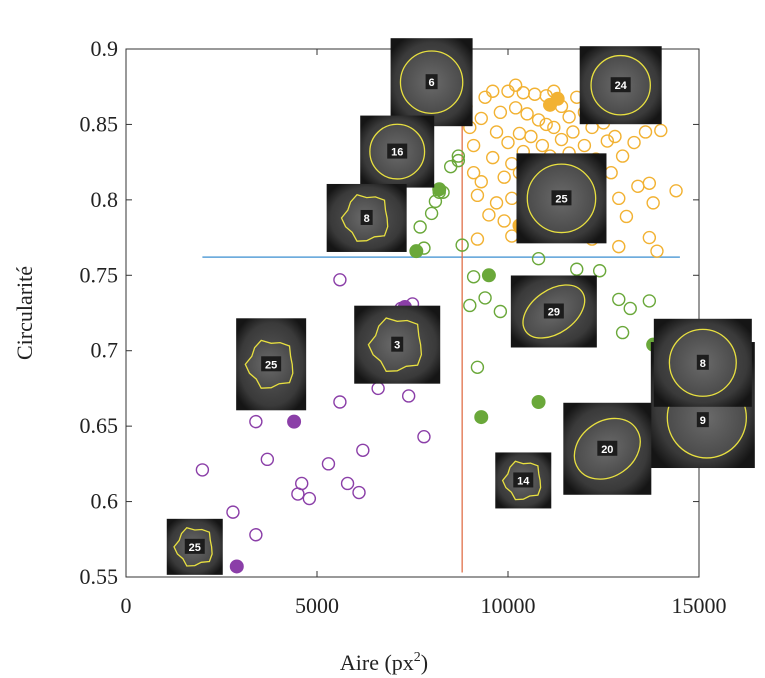  Describe the element at coordinates (24, 313) in the screenshot. I see `y-axis-title: Circularité` at that location.